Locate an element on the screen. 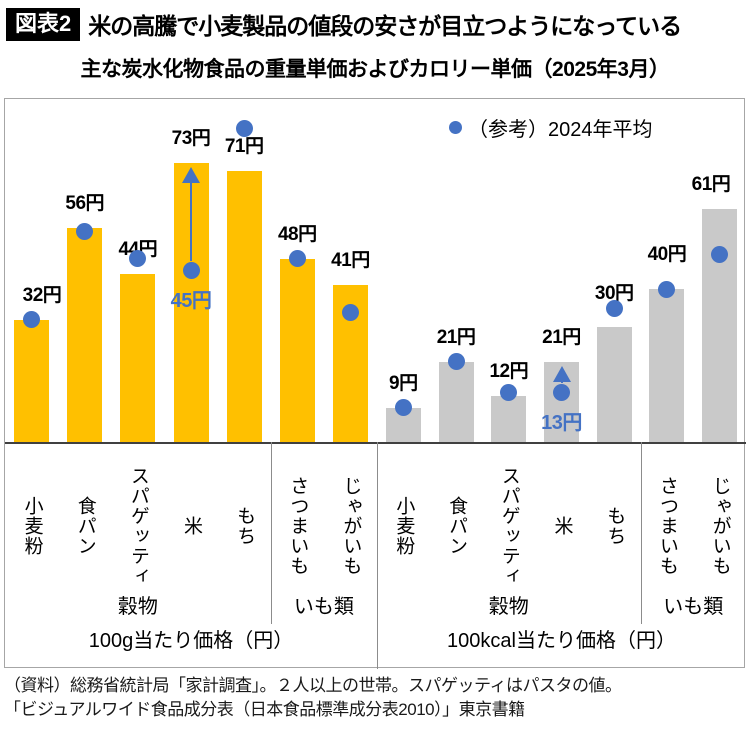 Image resolution: width=750 pixels, height=729 pixels. chart-subtitle: 主な炭水化物食品の重量単価およびカロリー単価（2025年3月） is located at coordinates (375, 69).